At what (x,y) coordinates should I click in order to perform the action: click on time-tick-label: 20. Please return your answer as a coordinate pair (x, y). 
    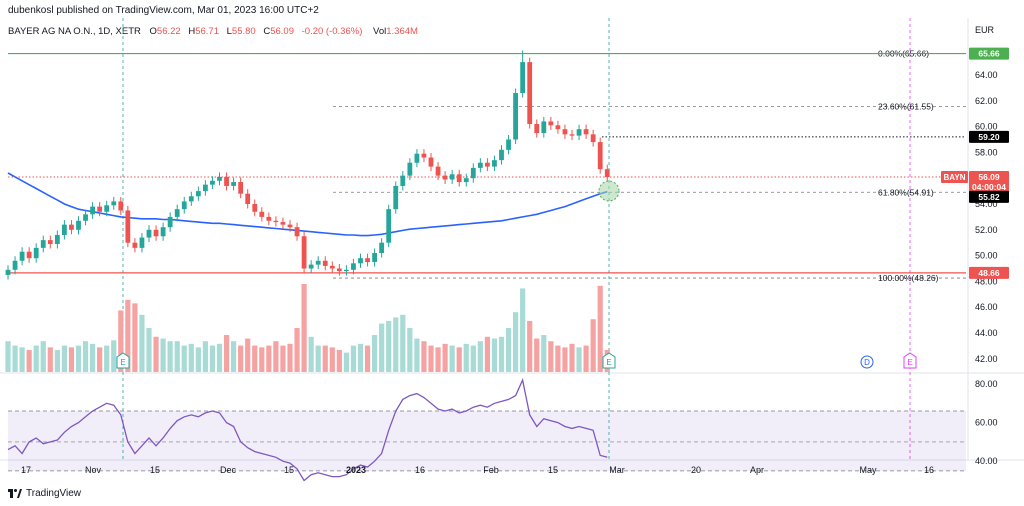
    Looking at the image, I should click on (696, 470).